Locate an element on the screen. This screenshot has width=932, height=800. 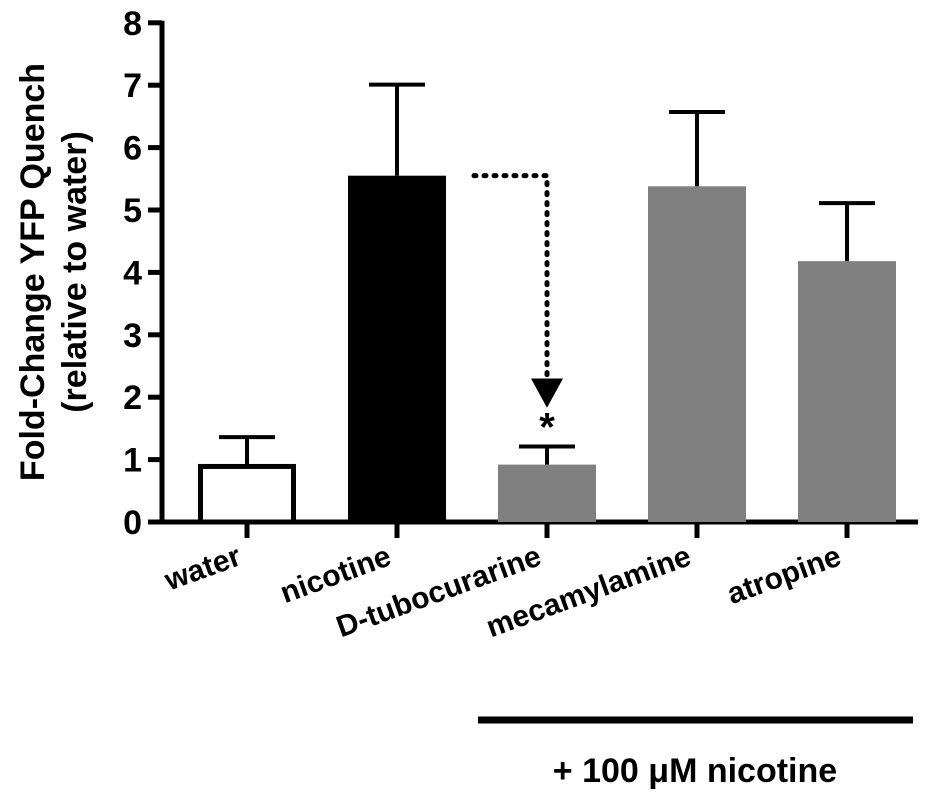
x-tick-label: water is located at coordinates (203, 568).